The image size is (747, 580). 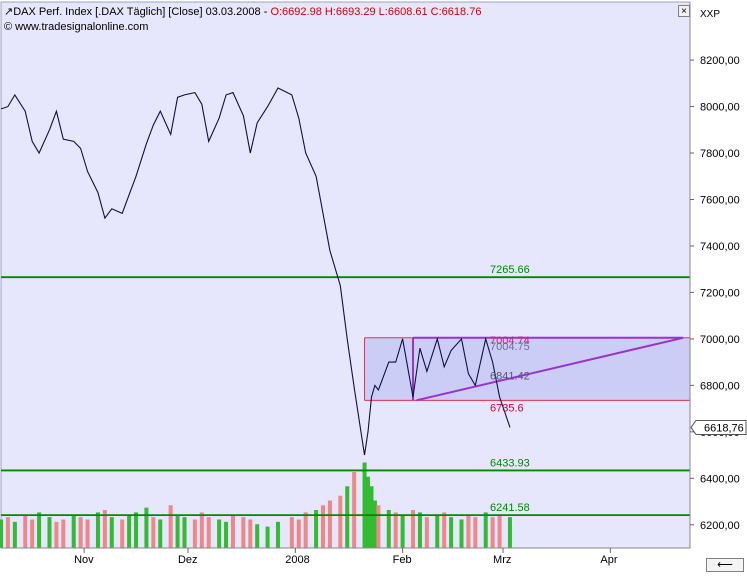 What do you see at coordinates (720, 526) in the screenshot?
I see `y-tick-label: 6200,00` at bounding box center [720, 526].